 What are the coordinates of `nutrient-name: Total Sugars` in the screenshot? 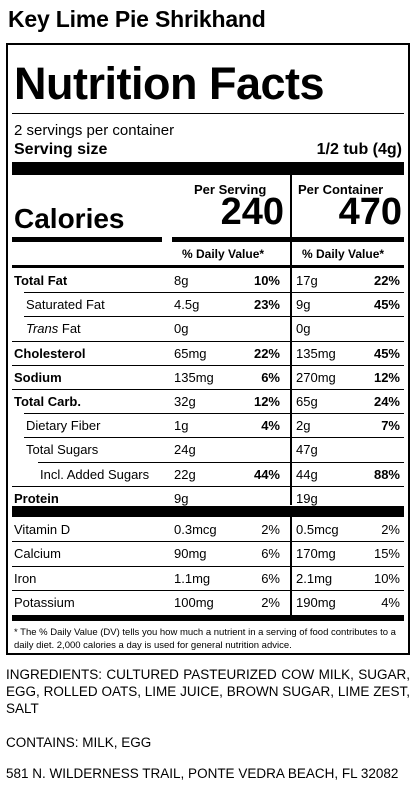 It's located at (62, 450).